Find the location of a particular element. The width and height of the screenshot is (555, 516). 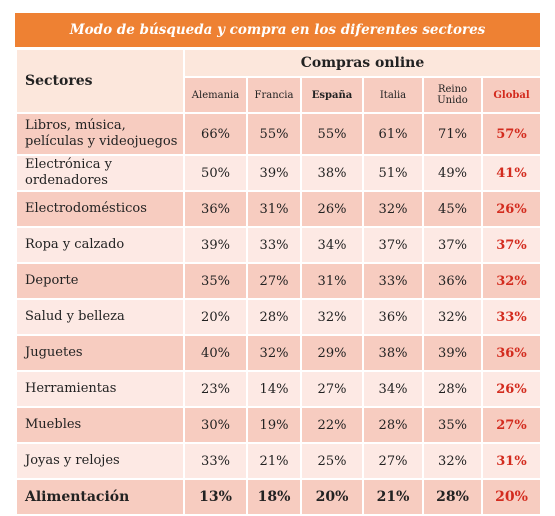

sector-cell: Ropa y calzado is located at coordinates (100, 245).